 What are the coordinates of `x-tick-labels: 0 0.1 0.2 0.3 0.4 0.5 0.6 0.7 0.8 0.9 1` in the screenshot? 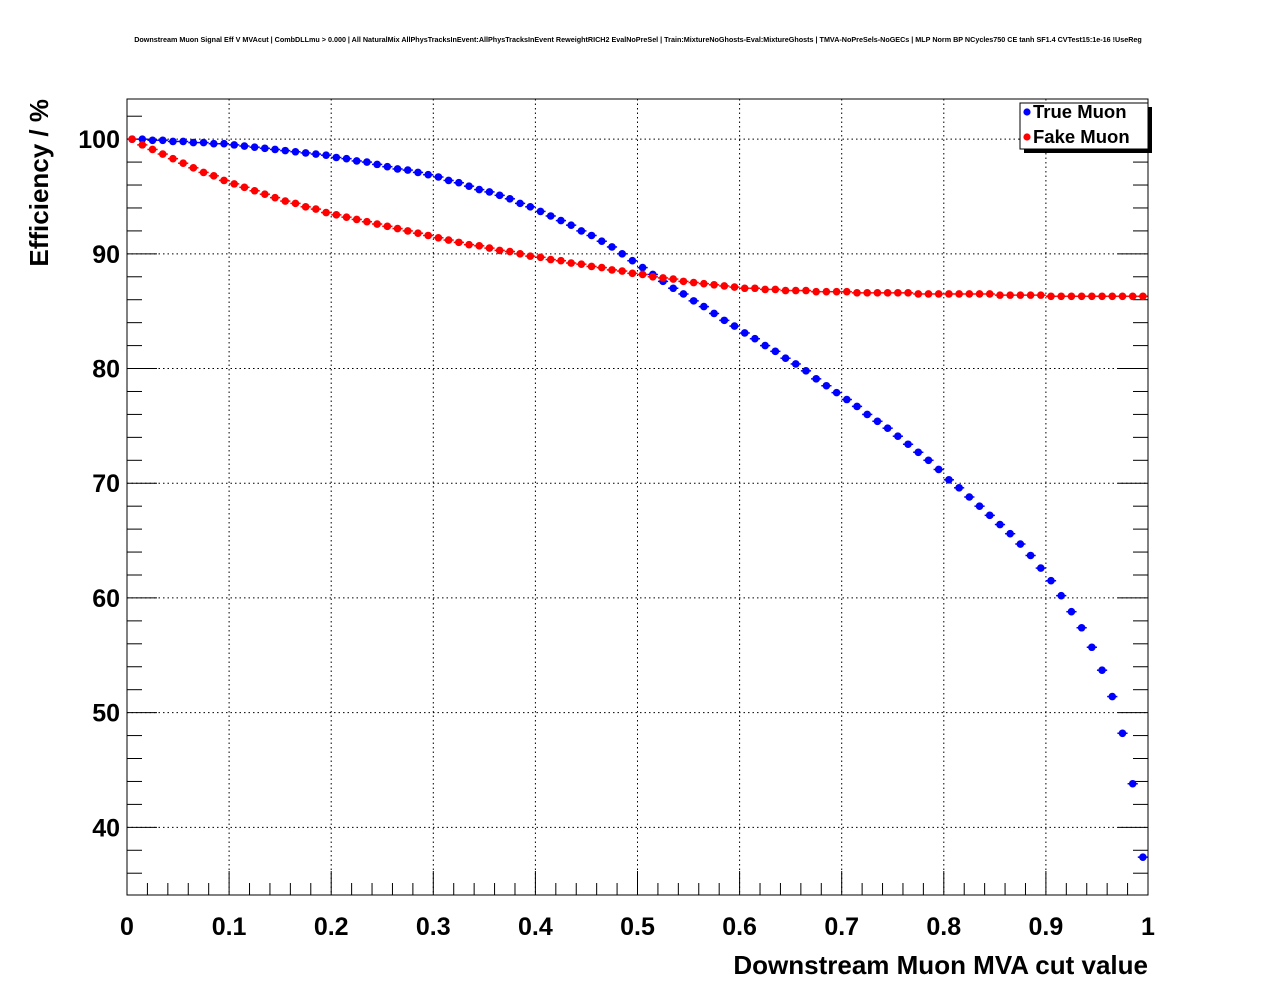 It's located at (637, 927).